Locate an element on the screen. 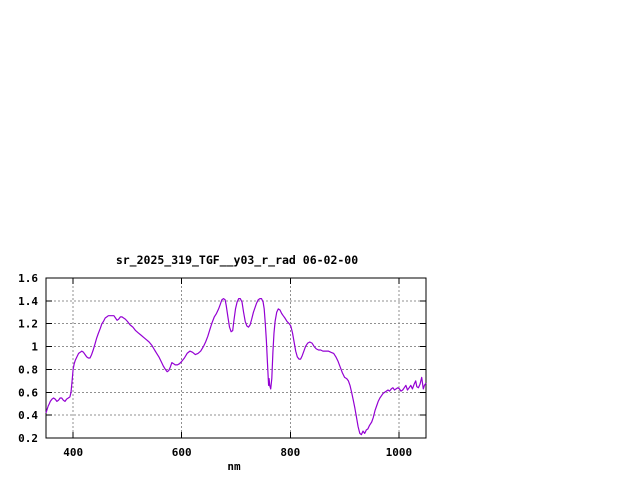 This screenshot has width=640, height=480. x-tick-label: 400 is located at coordinates (73, 452).